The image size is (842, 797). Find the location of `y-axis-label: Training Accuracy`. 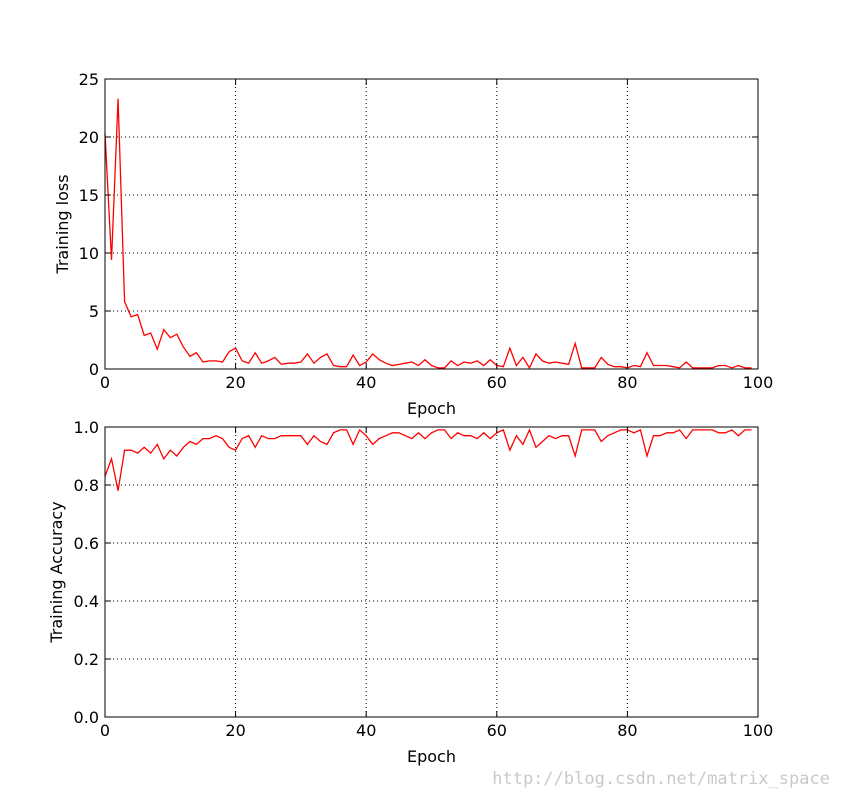

y-axis-label: Training Accuracy is located at coordinates (56, 572).